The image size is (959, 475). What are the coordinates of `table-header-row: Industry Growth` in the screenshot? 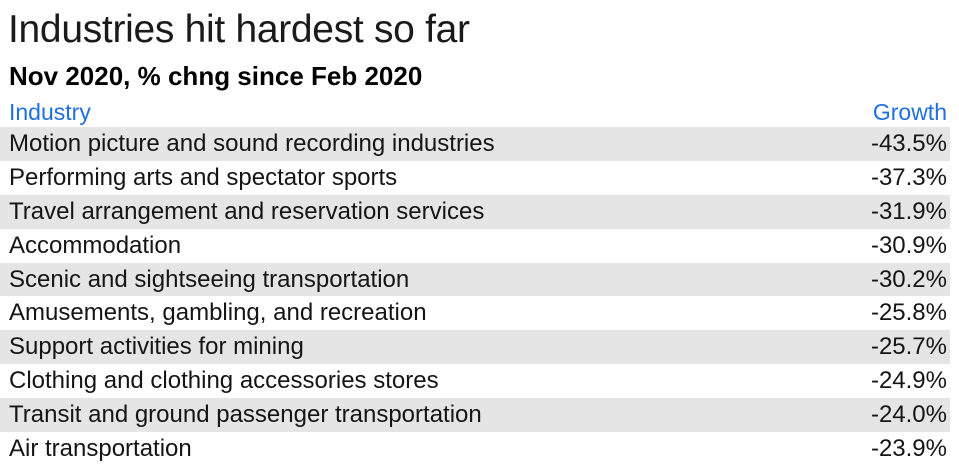 It's located at (475, 112).